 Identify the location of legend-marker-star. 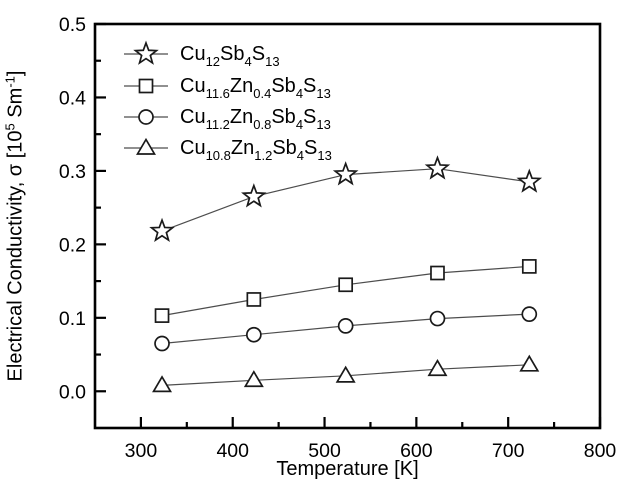
(146, 52).